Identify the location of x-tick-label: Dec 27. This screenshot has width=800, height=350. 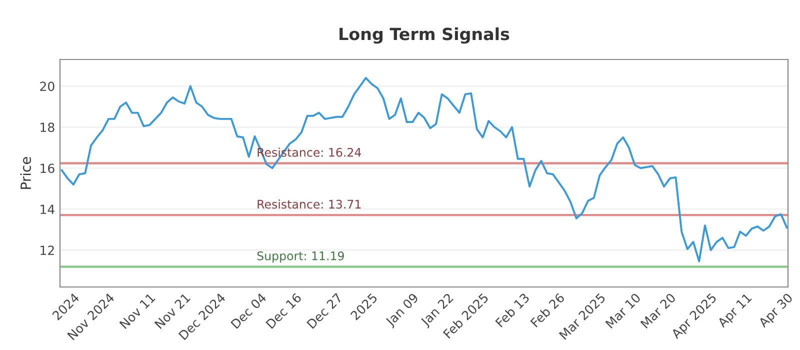
(324, 310).